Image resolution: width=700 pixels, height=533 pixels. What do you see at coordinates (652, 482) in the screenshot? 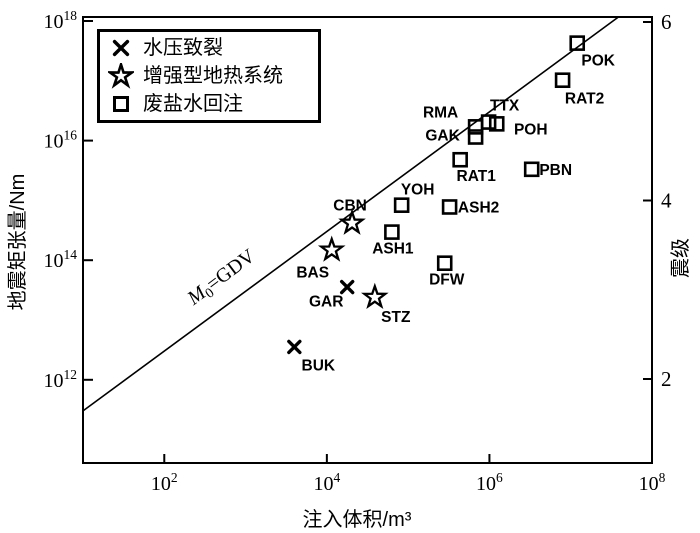
I see `x-tick-label: 10⁸` at bounding box center [652, 482].